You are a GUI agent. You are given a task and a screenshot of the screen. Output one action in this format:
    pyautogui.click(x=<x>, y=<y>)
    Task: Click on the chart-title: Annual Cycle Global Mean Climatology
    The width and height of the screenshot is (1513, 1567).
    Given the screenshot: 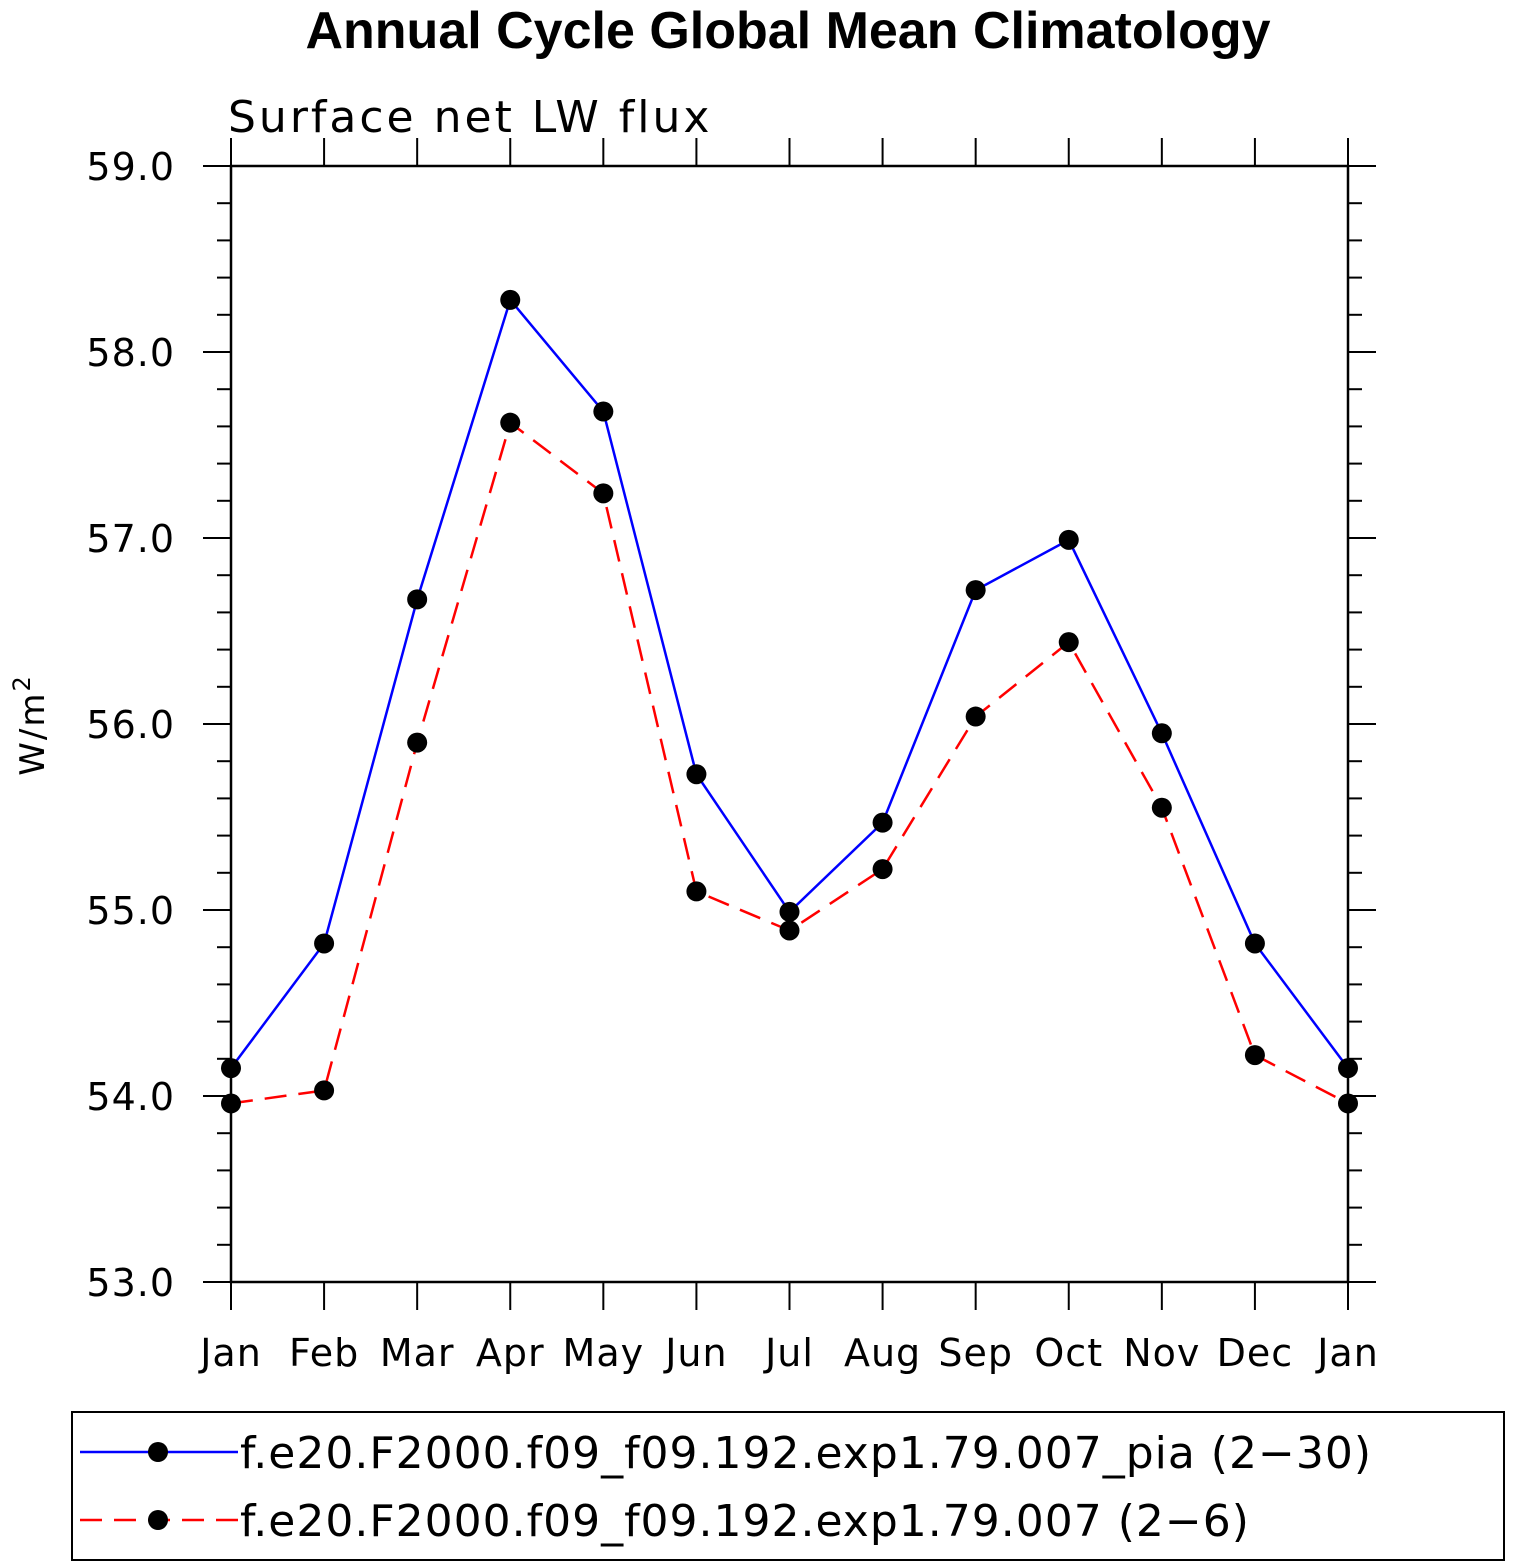 What is the action you would take?
    pyautogui.click(x=787, y=31)
    